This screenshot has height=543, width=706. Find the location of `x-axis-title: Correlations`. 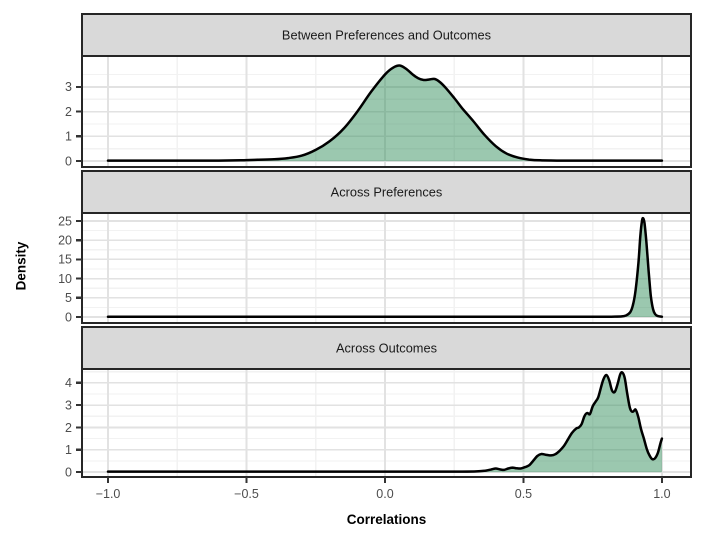

x-axis-title: Correlations is located at coordinates (386, 519).